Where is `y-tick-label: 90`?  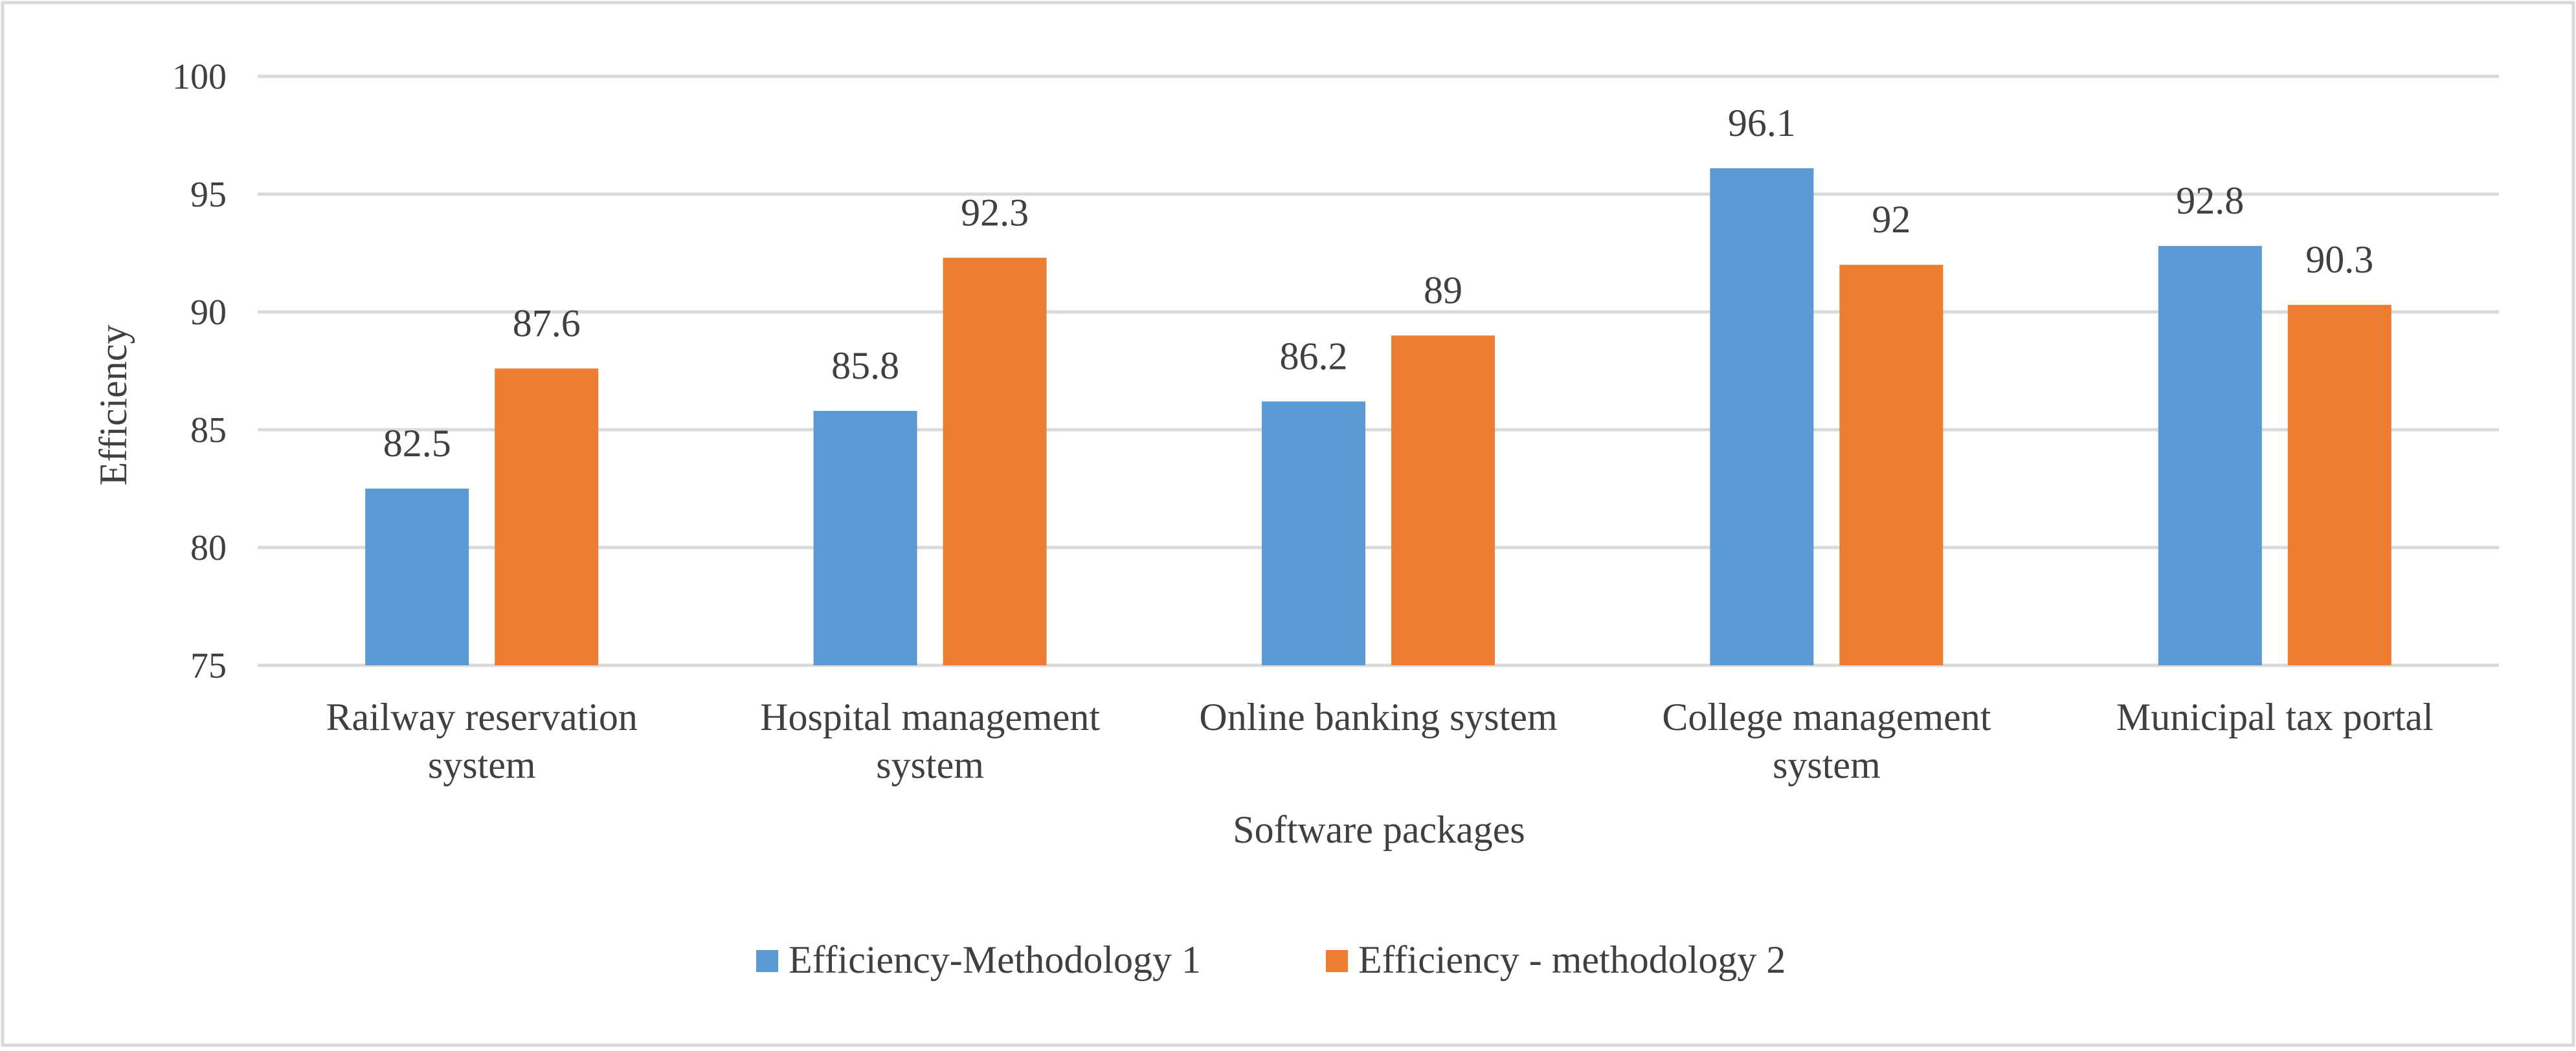
y-tick-label: 90 is located at coordinates (208, 313).